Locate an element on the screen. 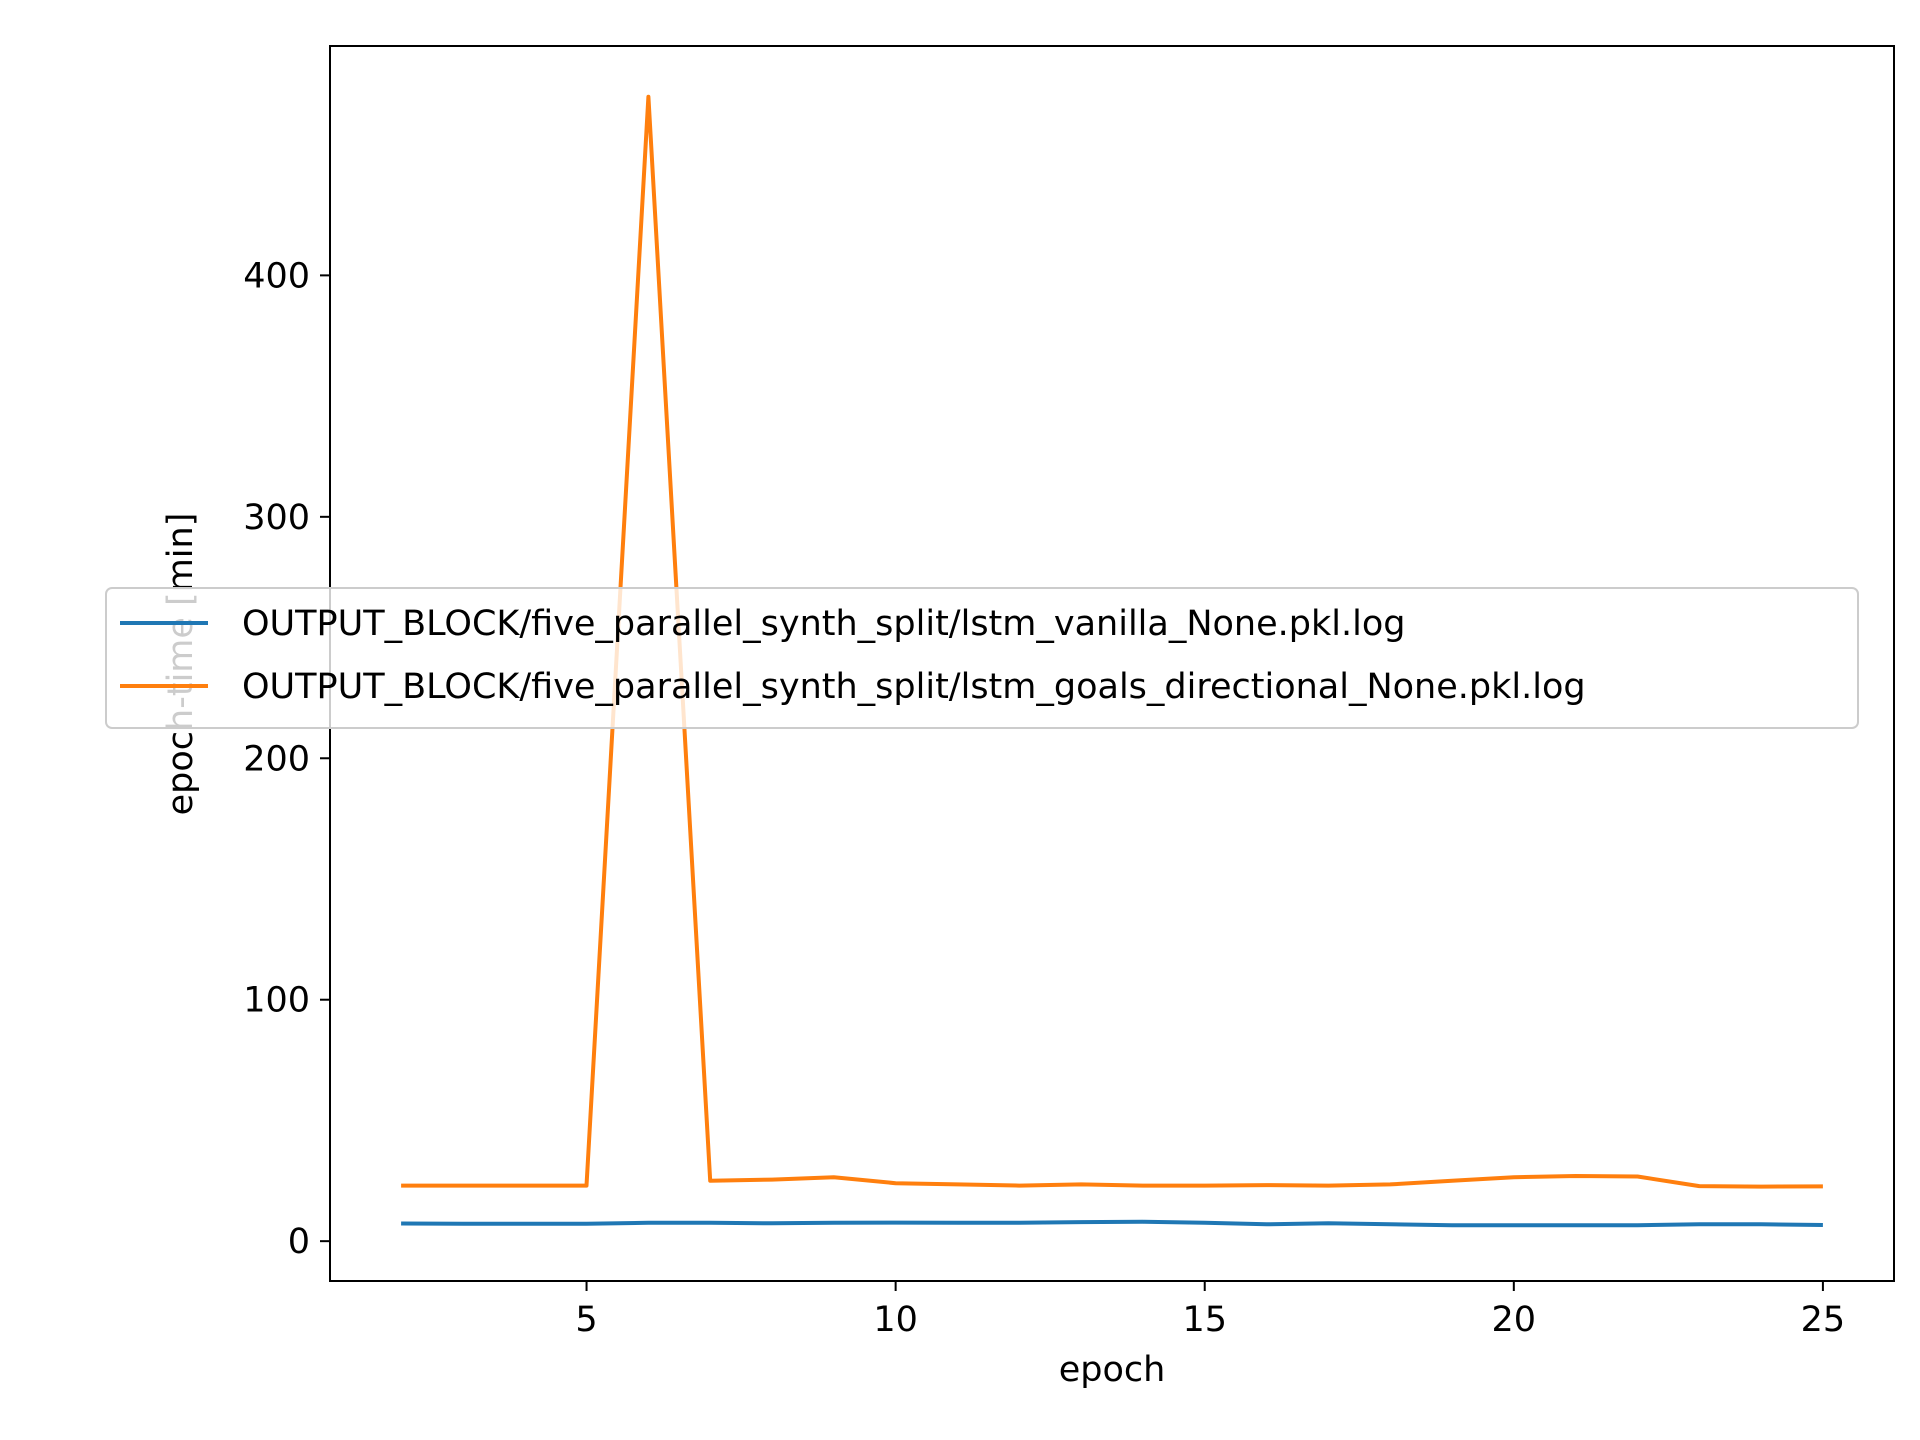 This screenshot has height=1440, width=1920. y-tick-label: 100 is located at coordinates (276, 1001).